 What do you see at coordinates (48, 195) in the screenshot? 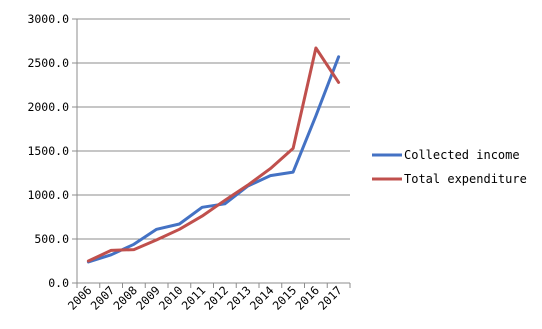
I see `y-tick-label: 1000.0` at bounding box center [48, 195].